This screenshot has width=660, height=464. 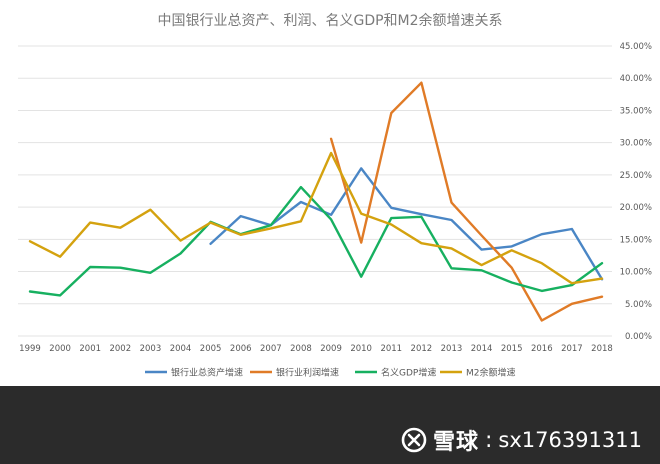 I want to click on y-tick-label: 20.00%, so click(x=636, y=208).